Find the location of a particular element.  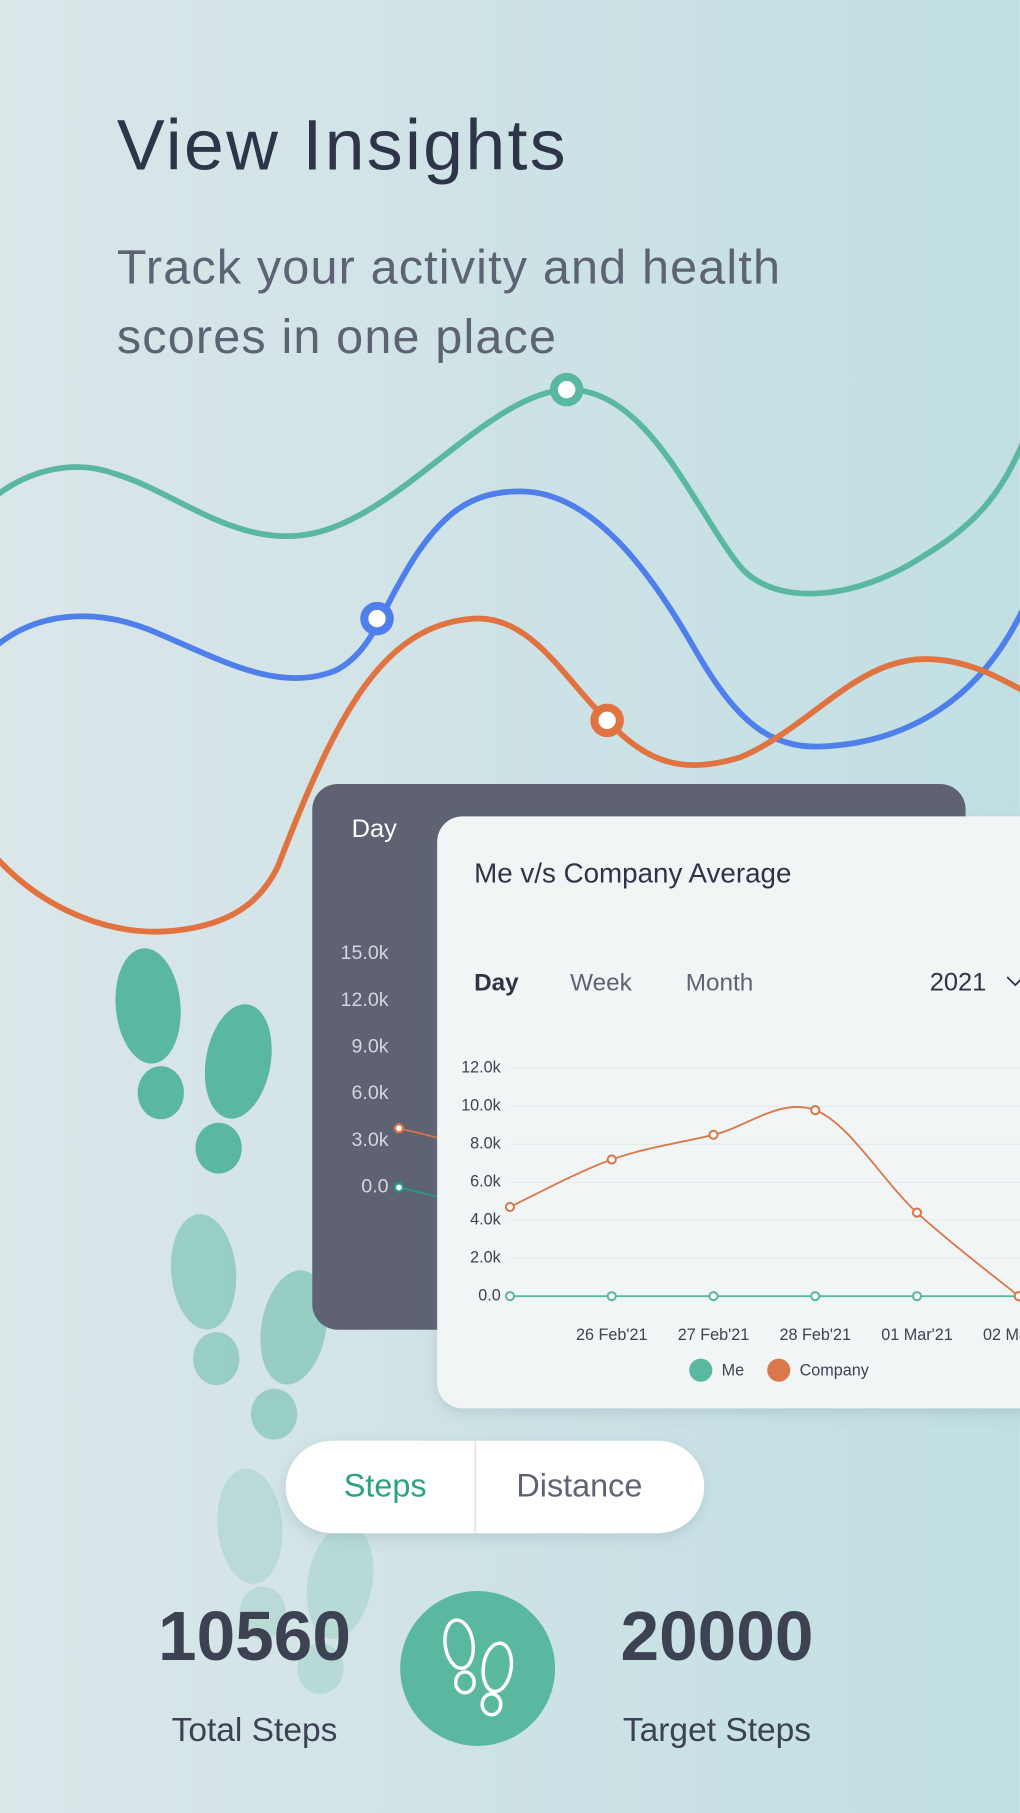

card-title: Me v/s Company Average is located at coordinates (632, 873).